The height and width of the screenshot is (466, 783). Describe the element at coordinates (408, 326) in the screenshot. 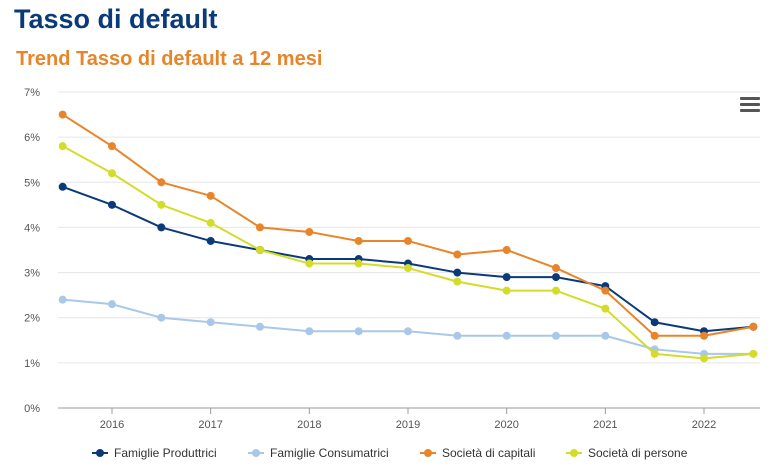

I see `series-line` at that location.